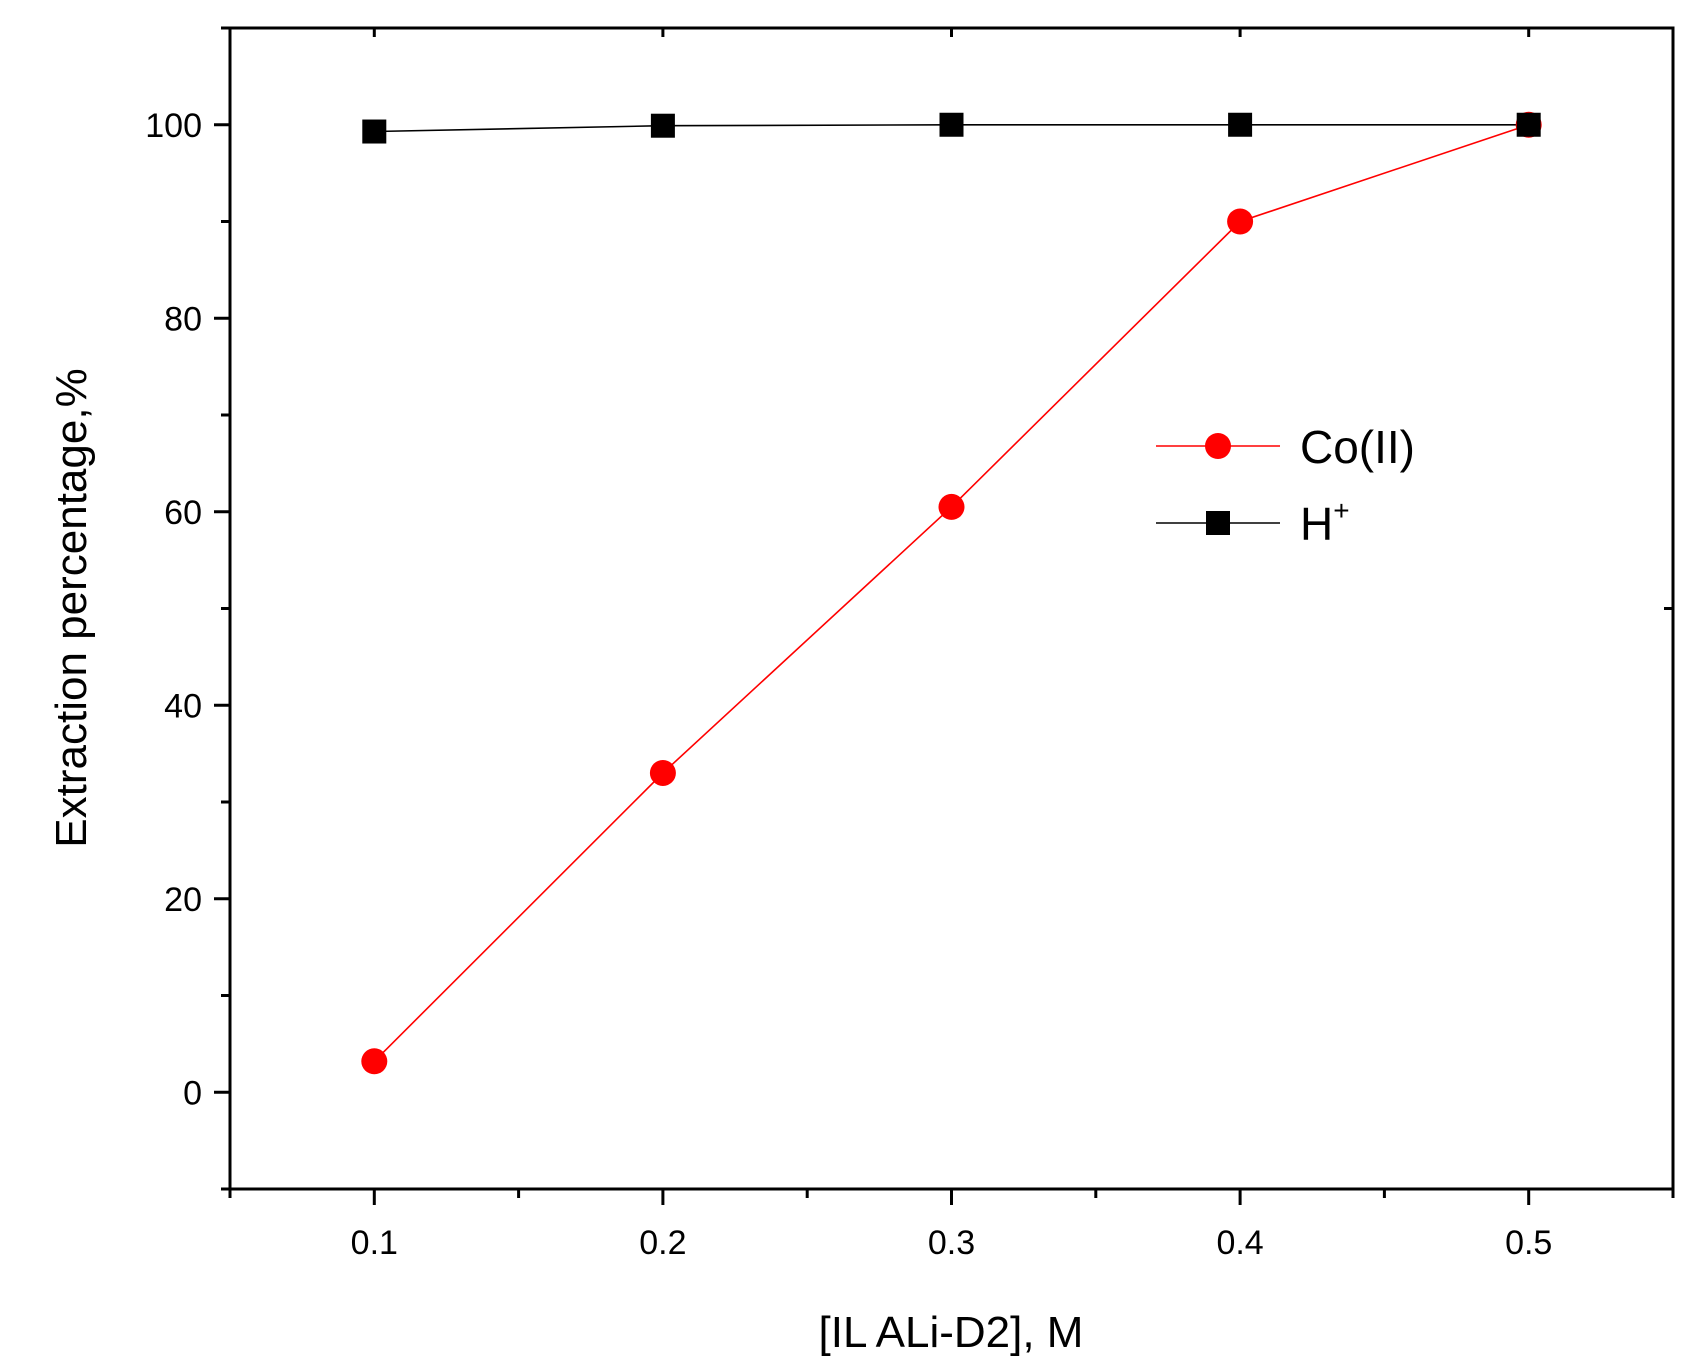 The width and height of the screenshot is (1692, 1368). I want to click on x-tick-label: 0.3, so click(951, 1243).